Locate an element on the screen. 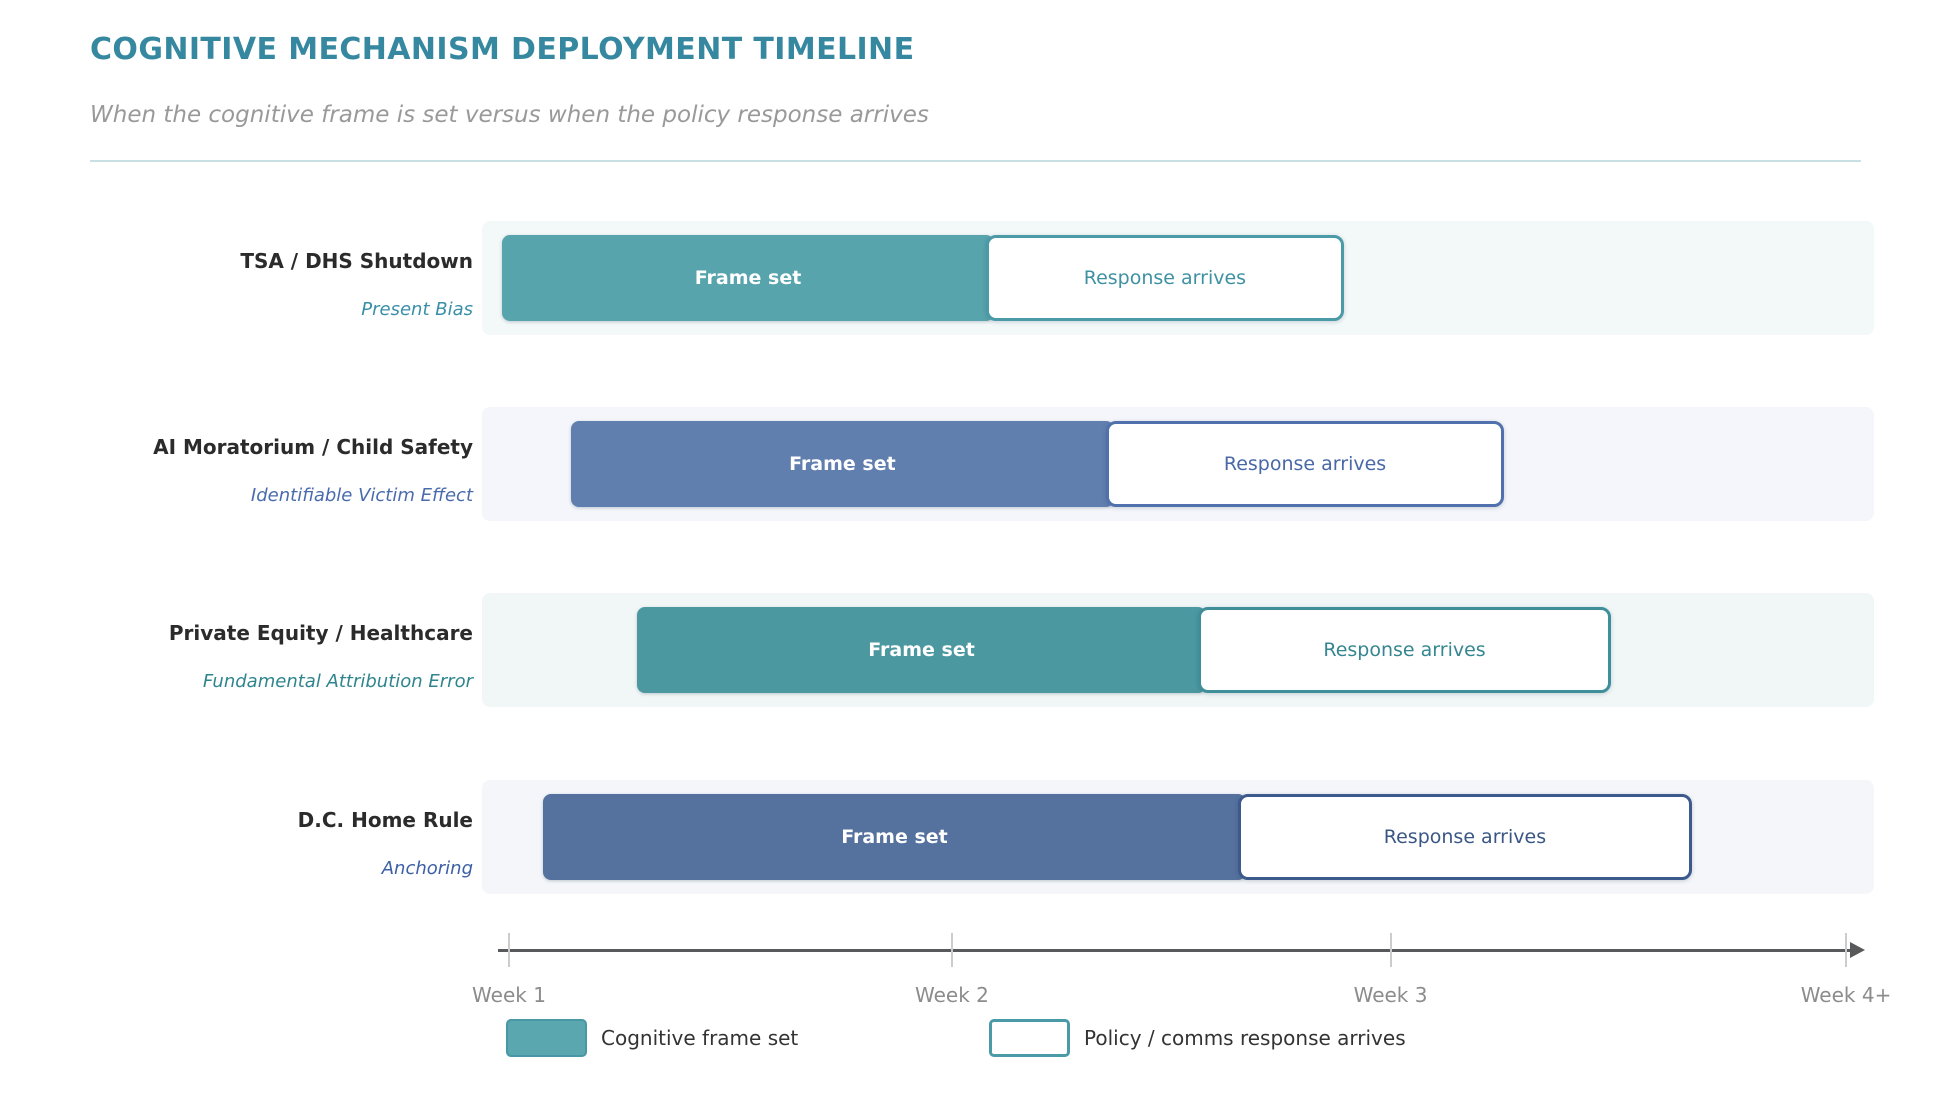 Image resolution: width=1950 pixels, height=1109 pixels. row-title: TSA / DHS Shutdown is located at coordinates (356, 261).